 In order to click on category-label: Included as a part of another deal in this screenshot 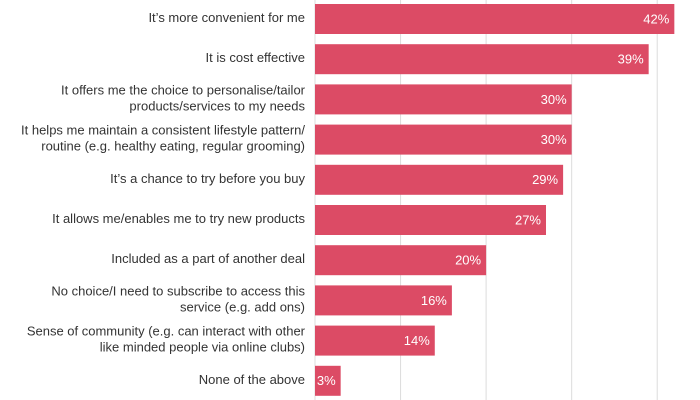, I will do `click(208, 259)`.